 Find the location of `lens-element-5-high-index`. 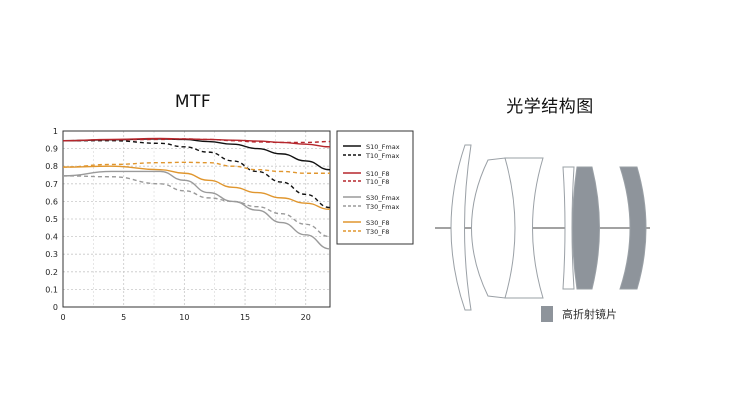

lens-element-5-high-index is located at coordinates (586, 228).